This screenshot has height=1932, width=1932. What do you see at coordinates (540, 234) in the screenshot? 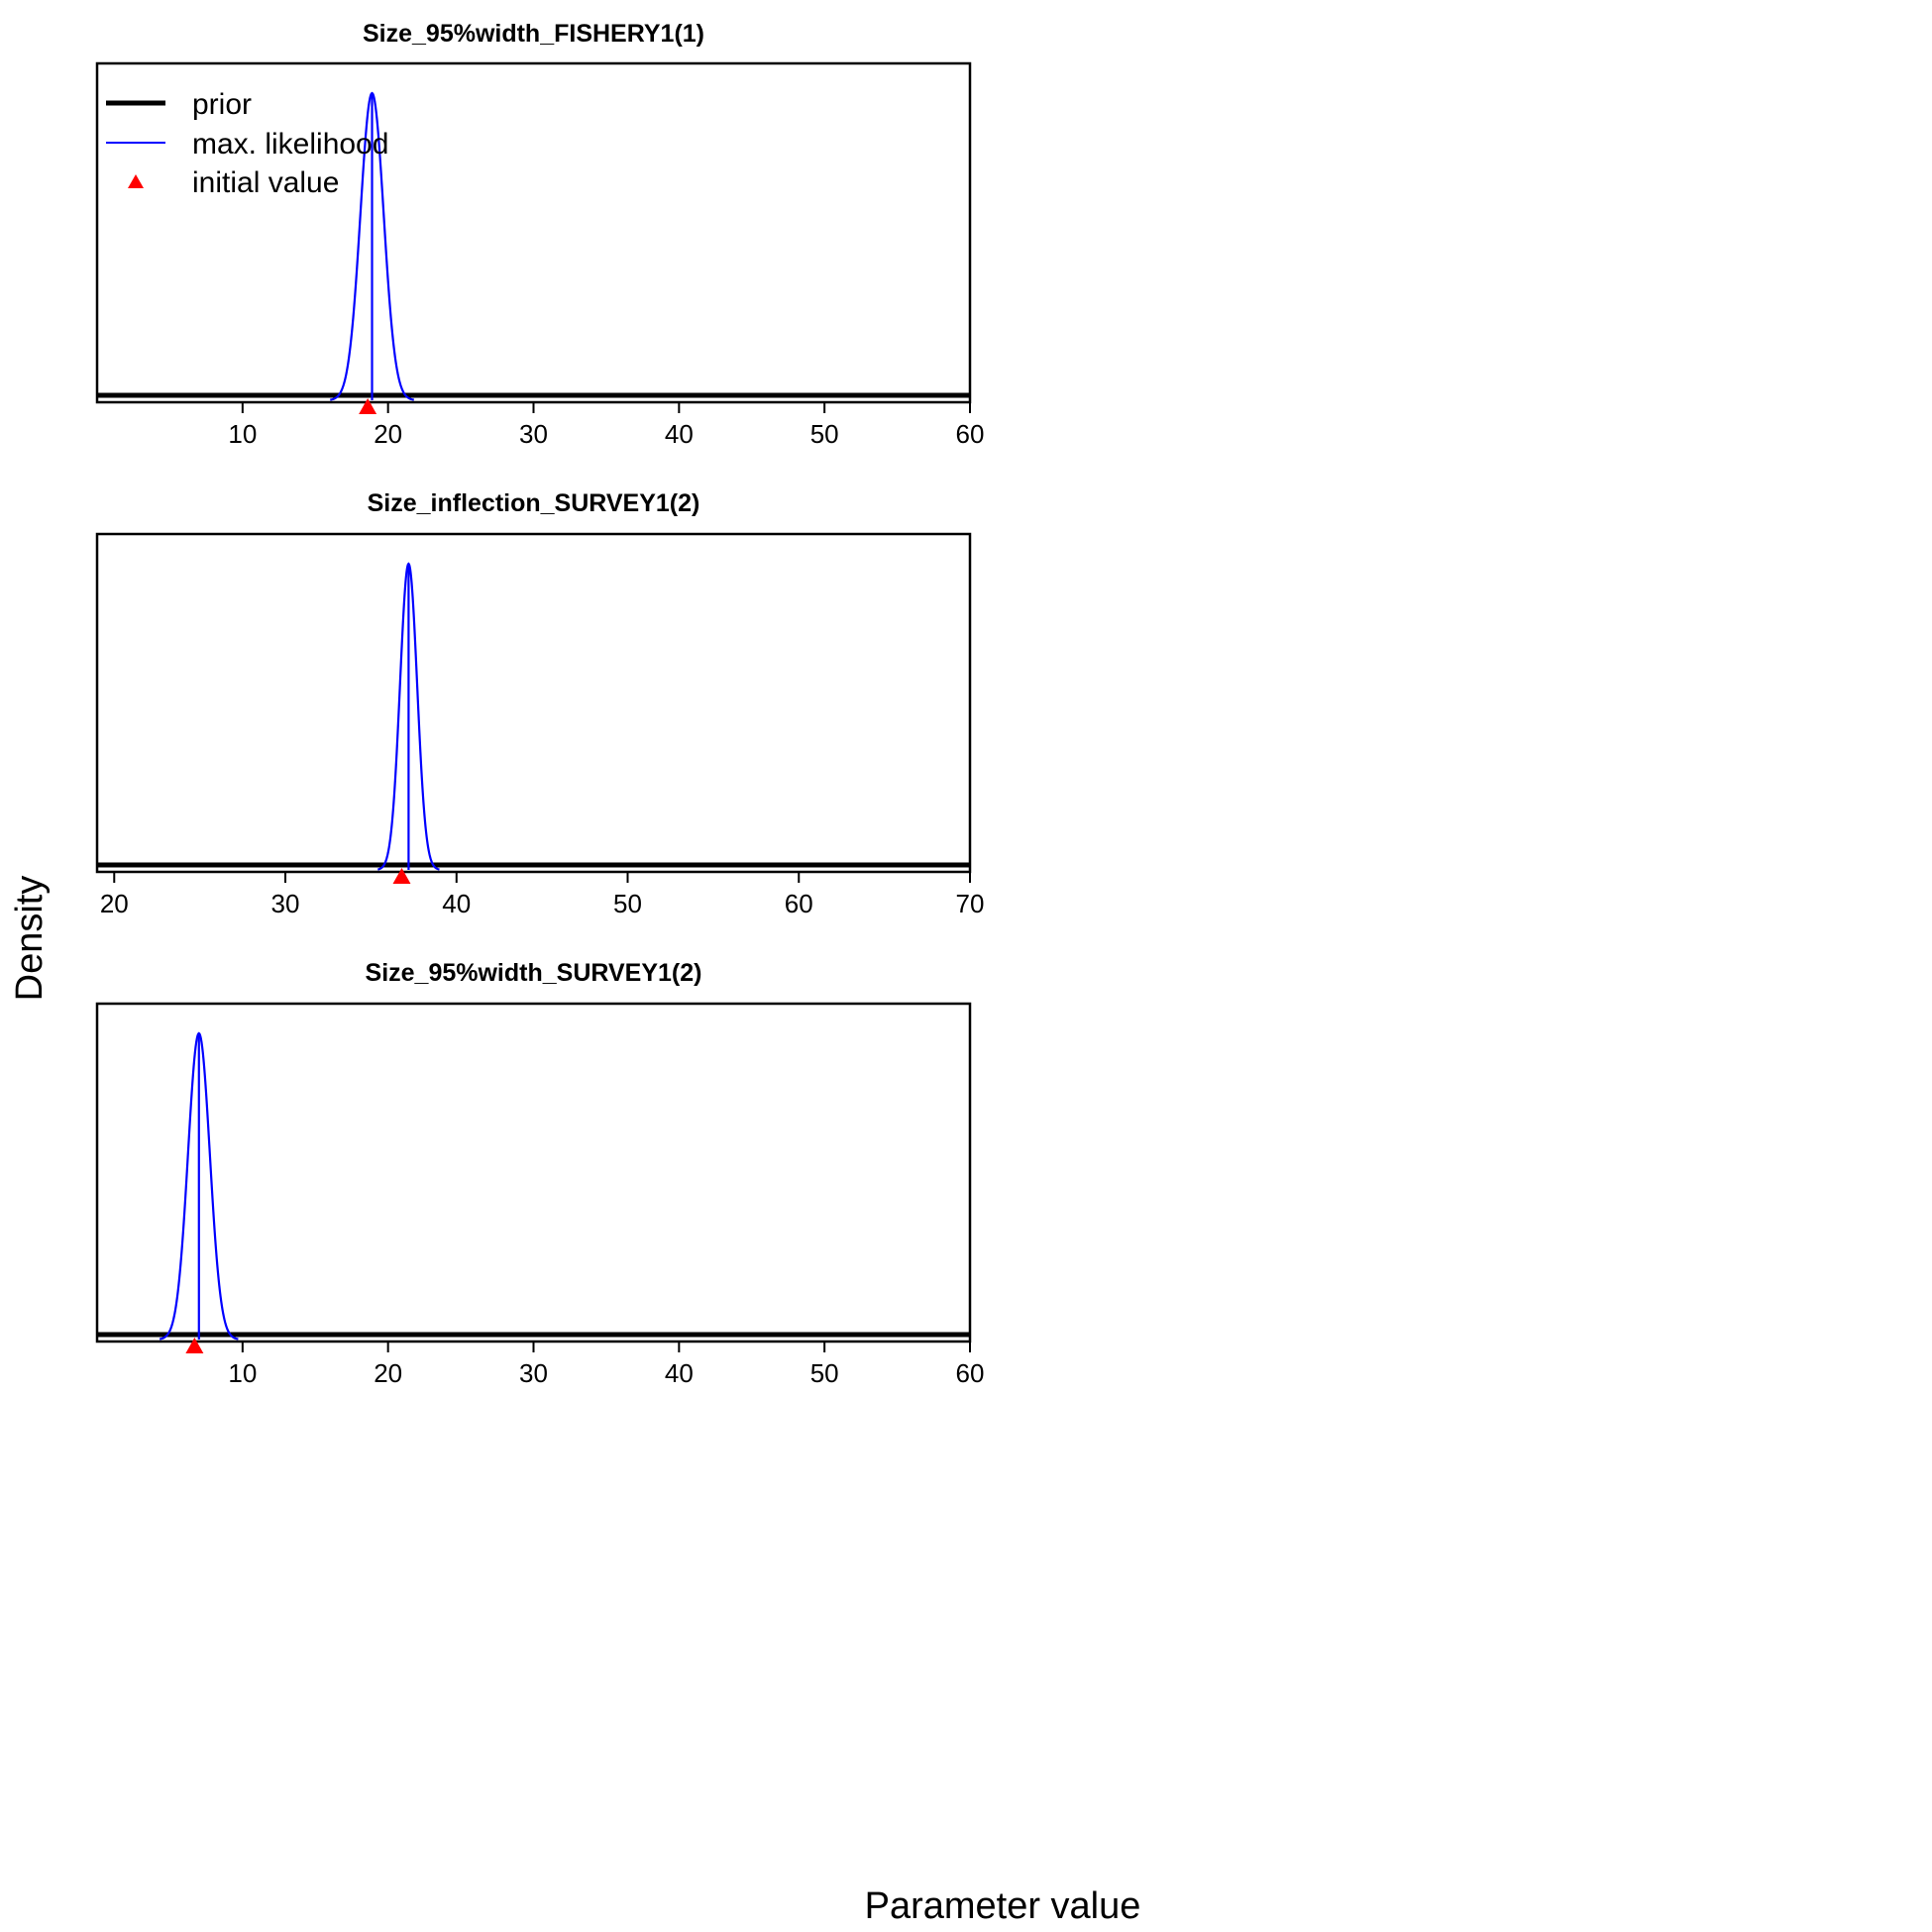
I see `panel-1: Size_95%width_FISHERY1(1) 10 20 30 40 50 60` at bounding box center [540, 234].